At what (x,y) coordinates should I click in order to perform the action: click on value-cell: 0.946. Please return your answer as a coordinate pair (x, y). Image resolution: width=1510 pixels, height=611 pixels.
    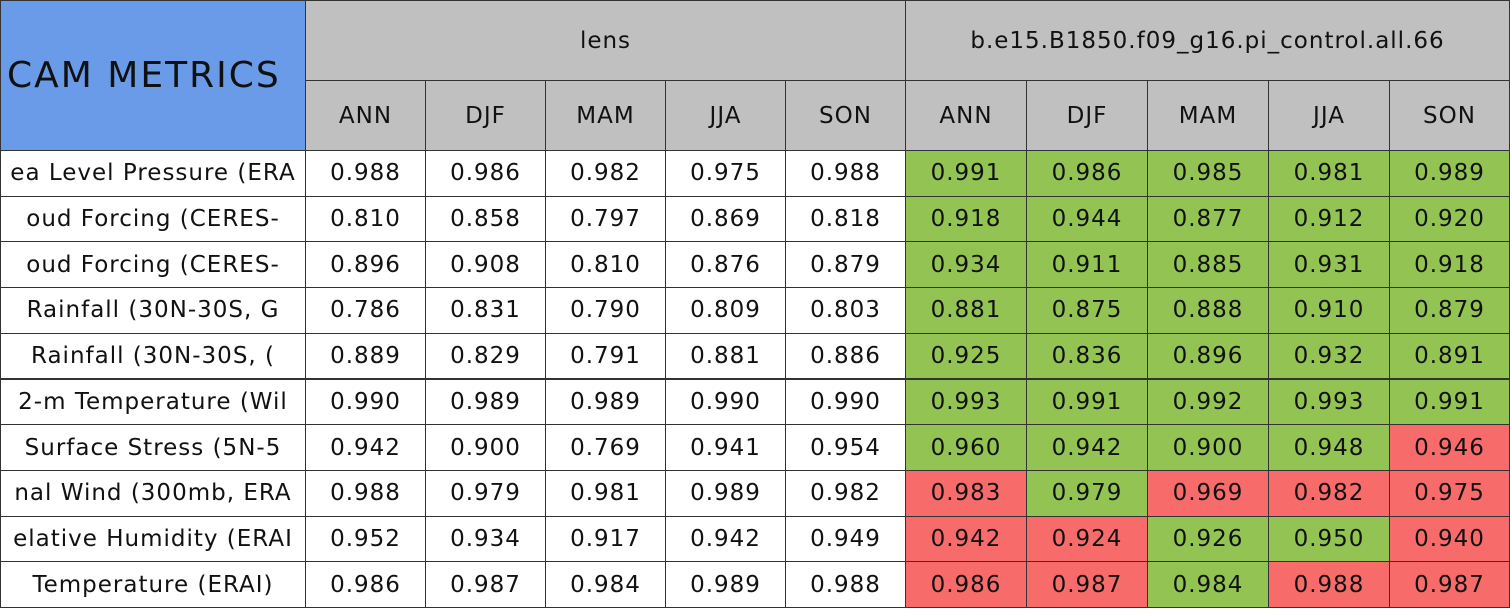
    Looking at the image, I should click on (1449, 447).